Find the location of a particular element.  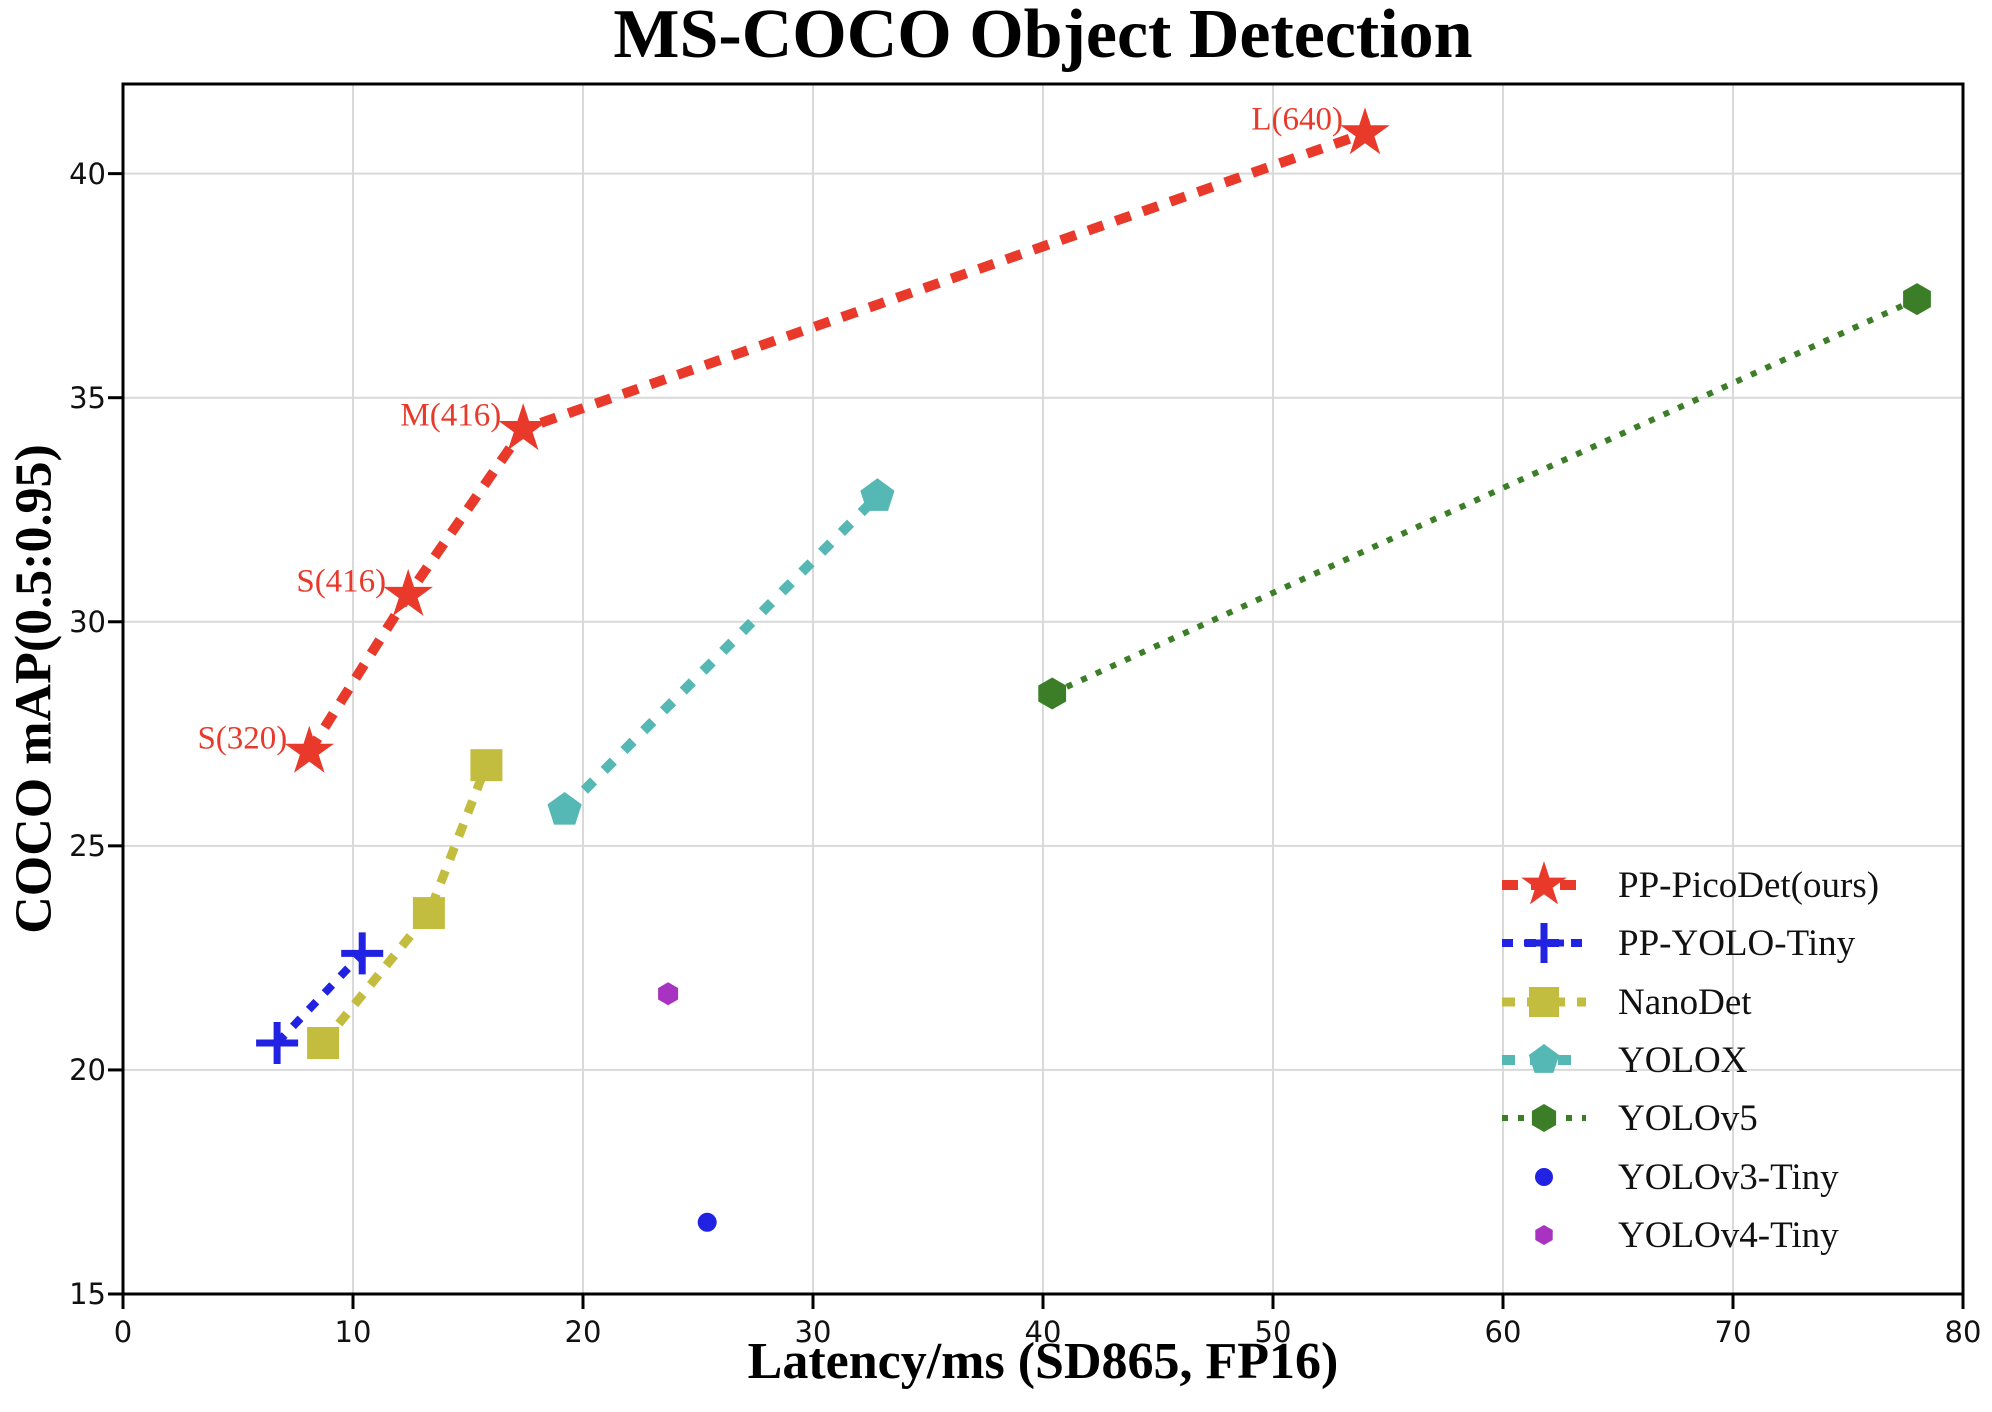

yolox-legend-glyph is located at coordinates (1544, 1058).